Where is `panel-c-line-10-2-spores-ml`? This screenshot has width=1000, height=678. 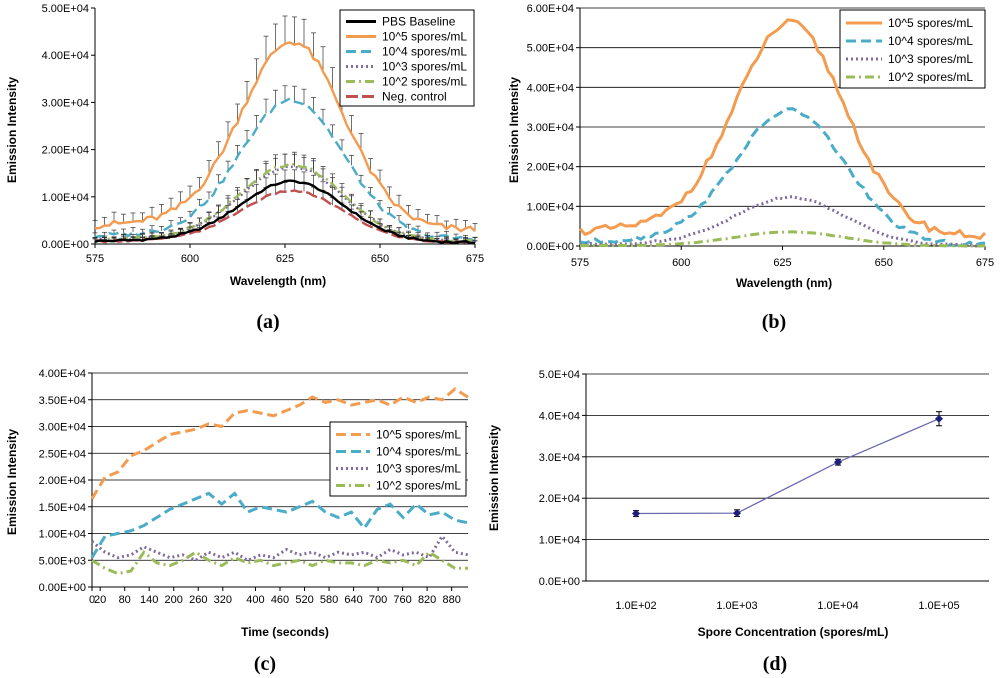 panel-c-line-10-2-spores-ml is located at coordinates (279, 563).